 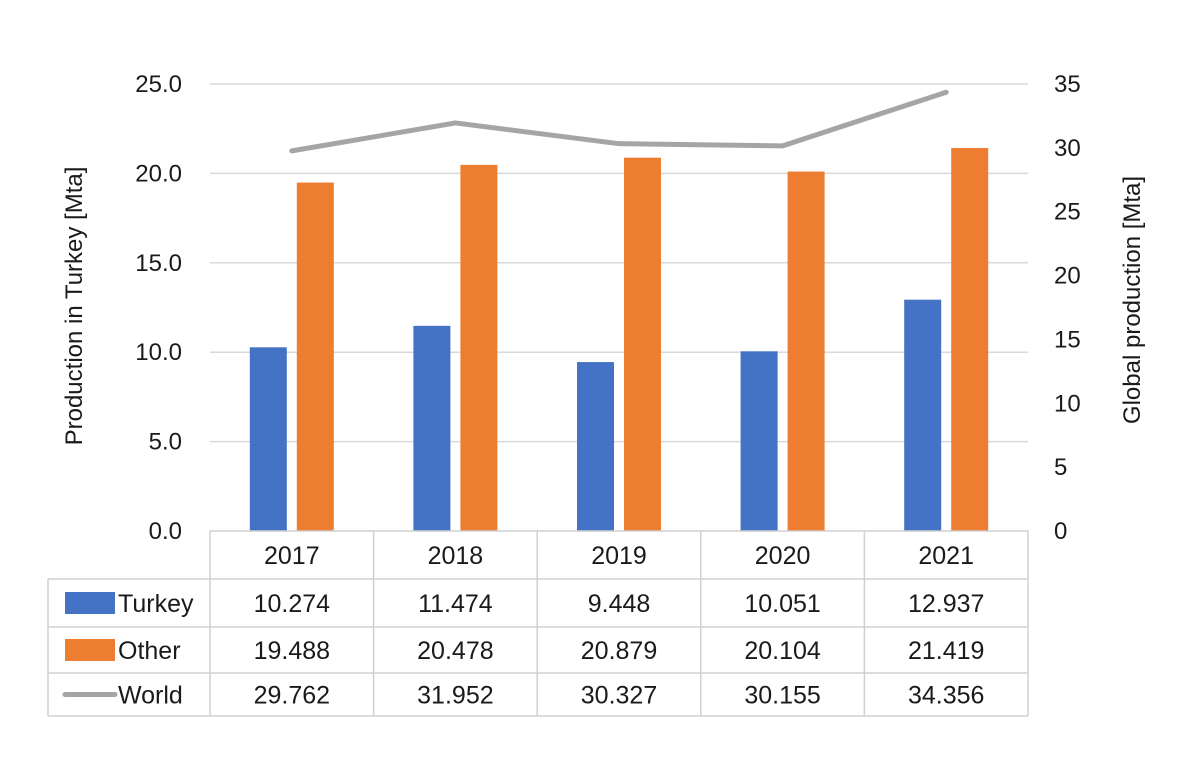 I want to click on left-axis-ticks: 0.0 5.0 10.0 15.0 20.0 25.0, so click(x=158, y=308).